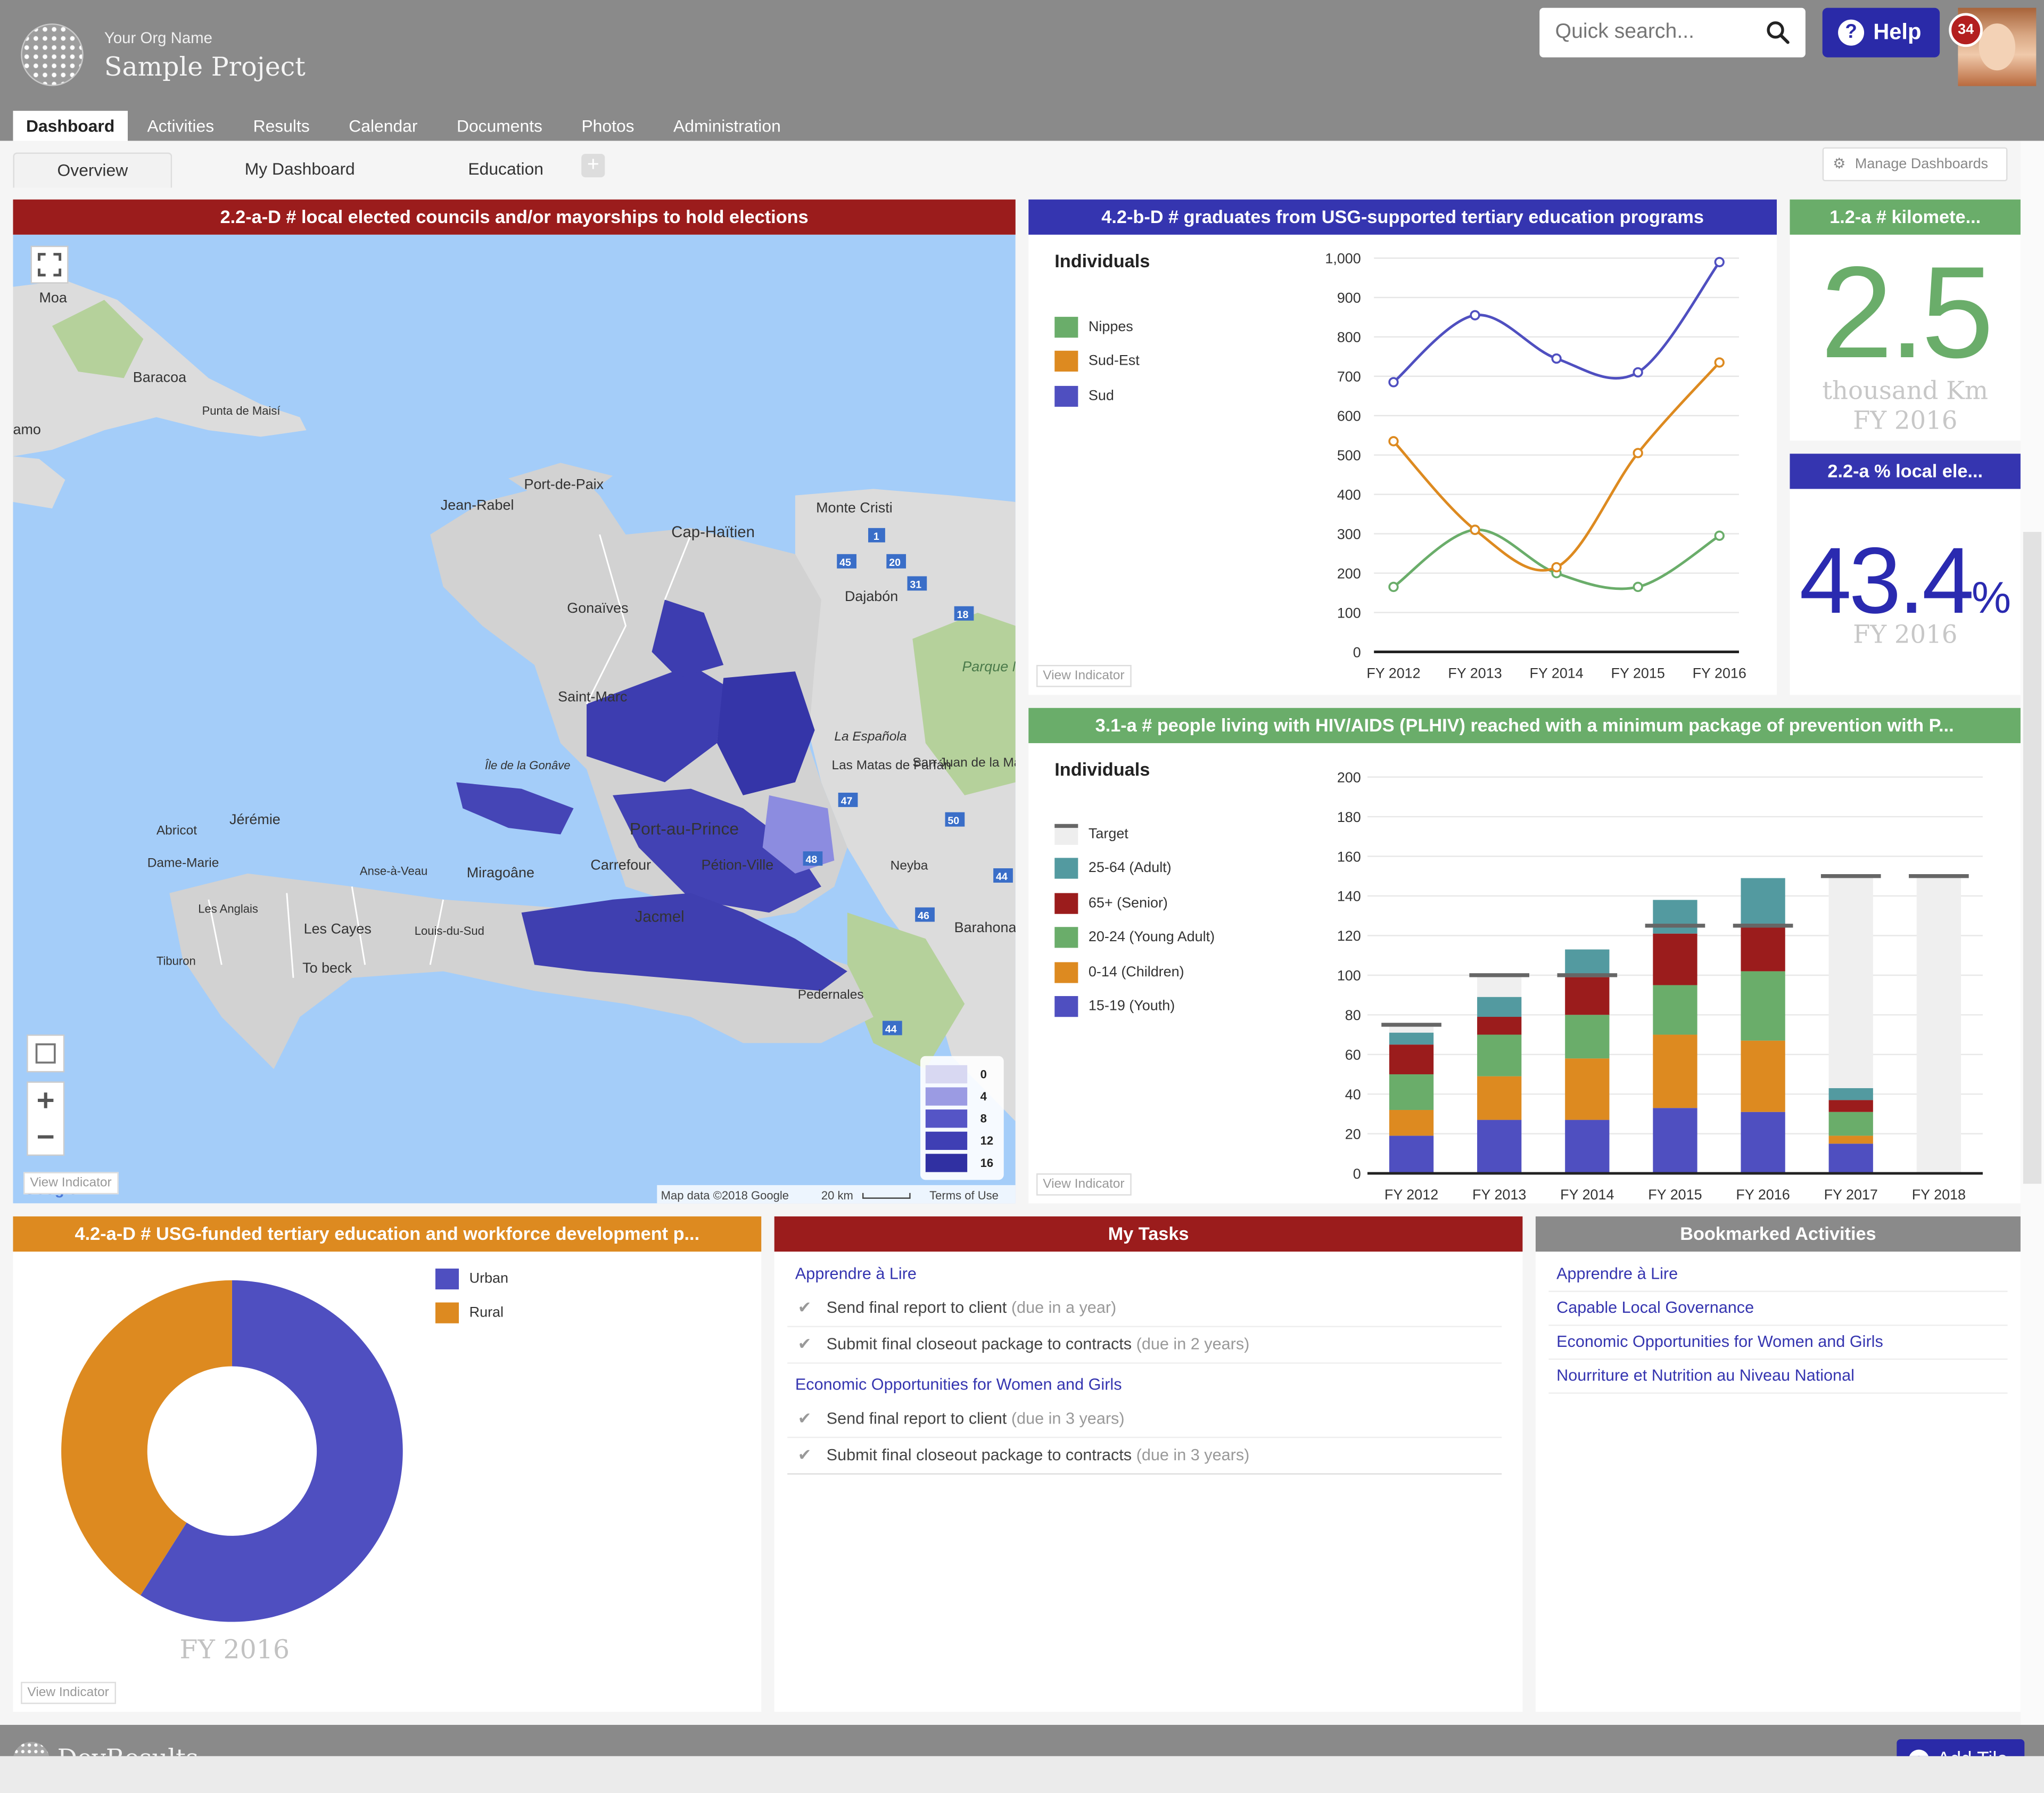 The height and width of the screenshot is (1793, 2044). I want to click on bar-segment-0-14-children-, so click(1763, 1076).